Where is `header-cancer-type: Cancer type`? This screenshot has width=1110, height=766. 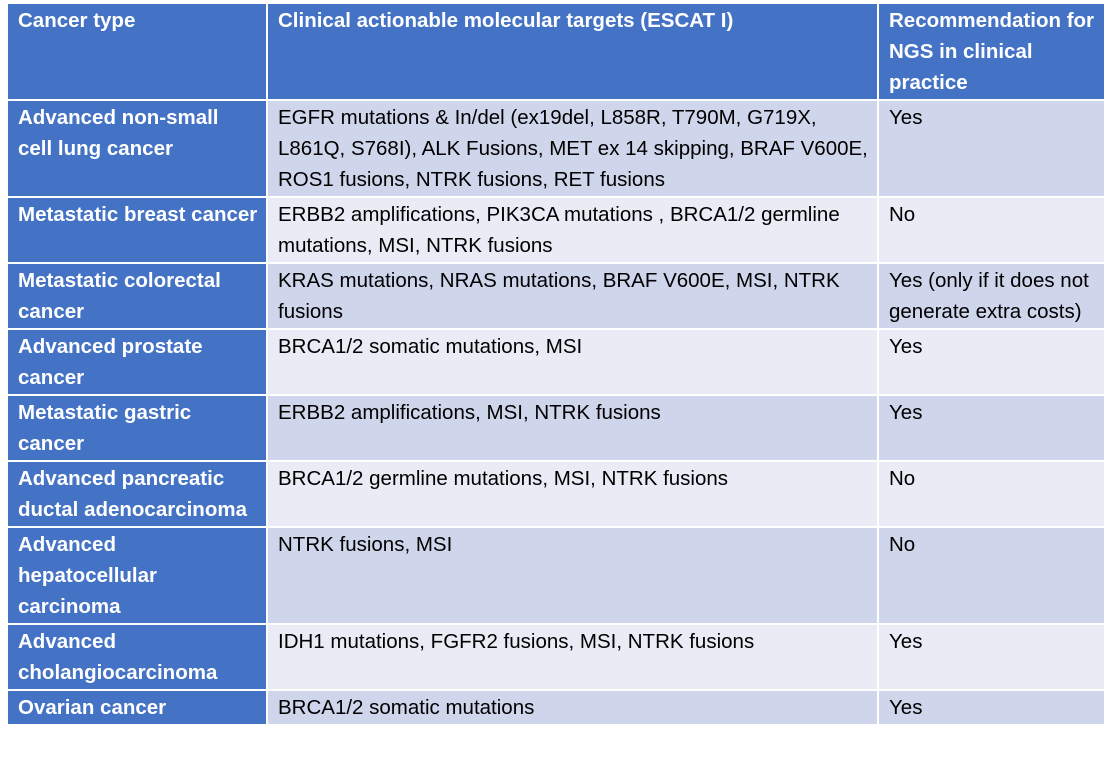 header-cancer-type: Cancer type is located at coordinates (137, 51).